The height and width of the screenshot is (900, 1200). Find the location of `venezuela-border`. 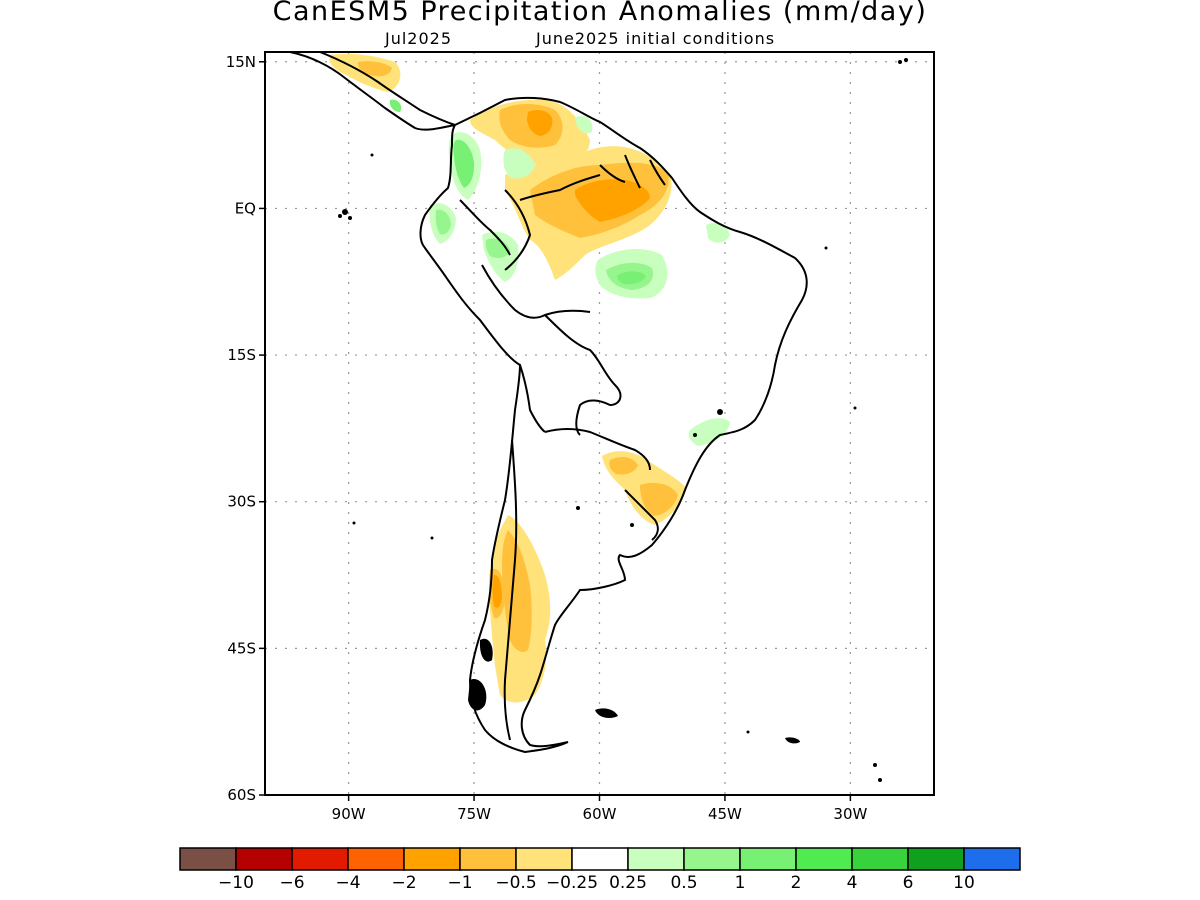

venezuela-border is located at coordinates (552, 222).